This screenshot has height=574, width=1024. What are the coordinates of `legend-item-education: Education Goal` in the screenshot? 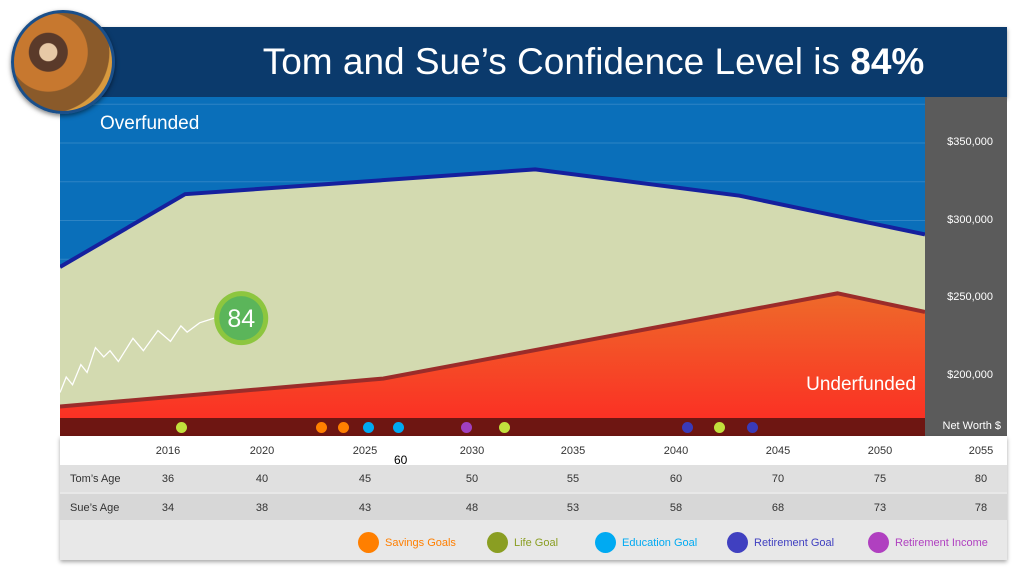 It's located at (646, 542).